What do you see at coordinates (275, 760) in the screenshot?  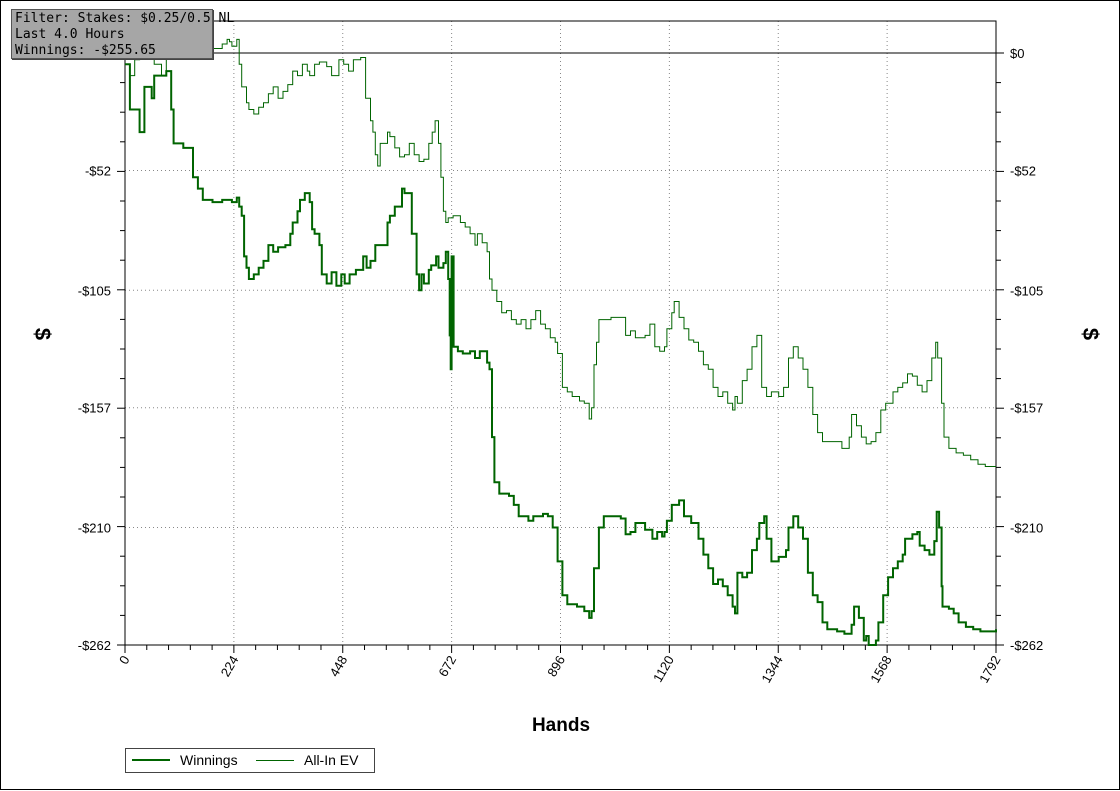 I see `legend-swatch-allin-ev` at bounding box center [275, 760].